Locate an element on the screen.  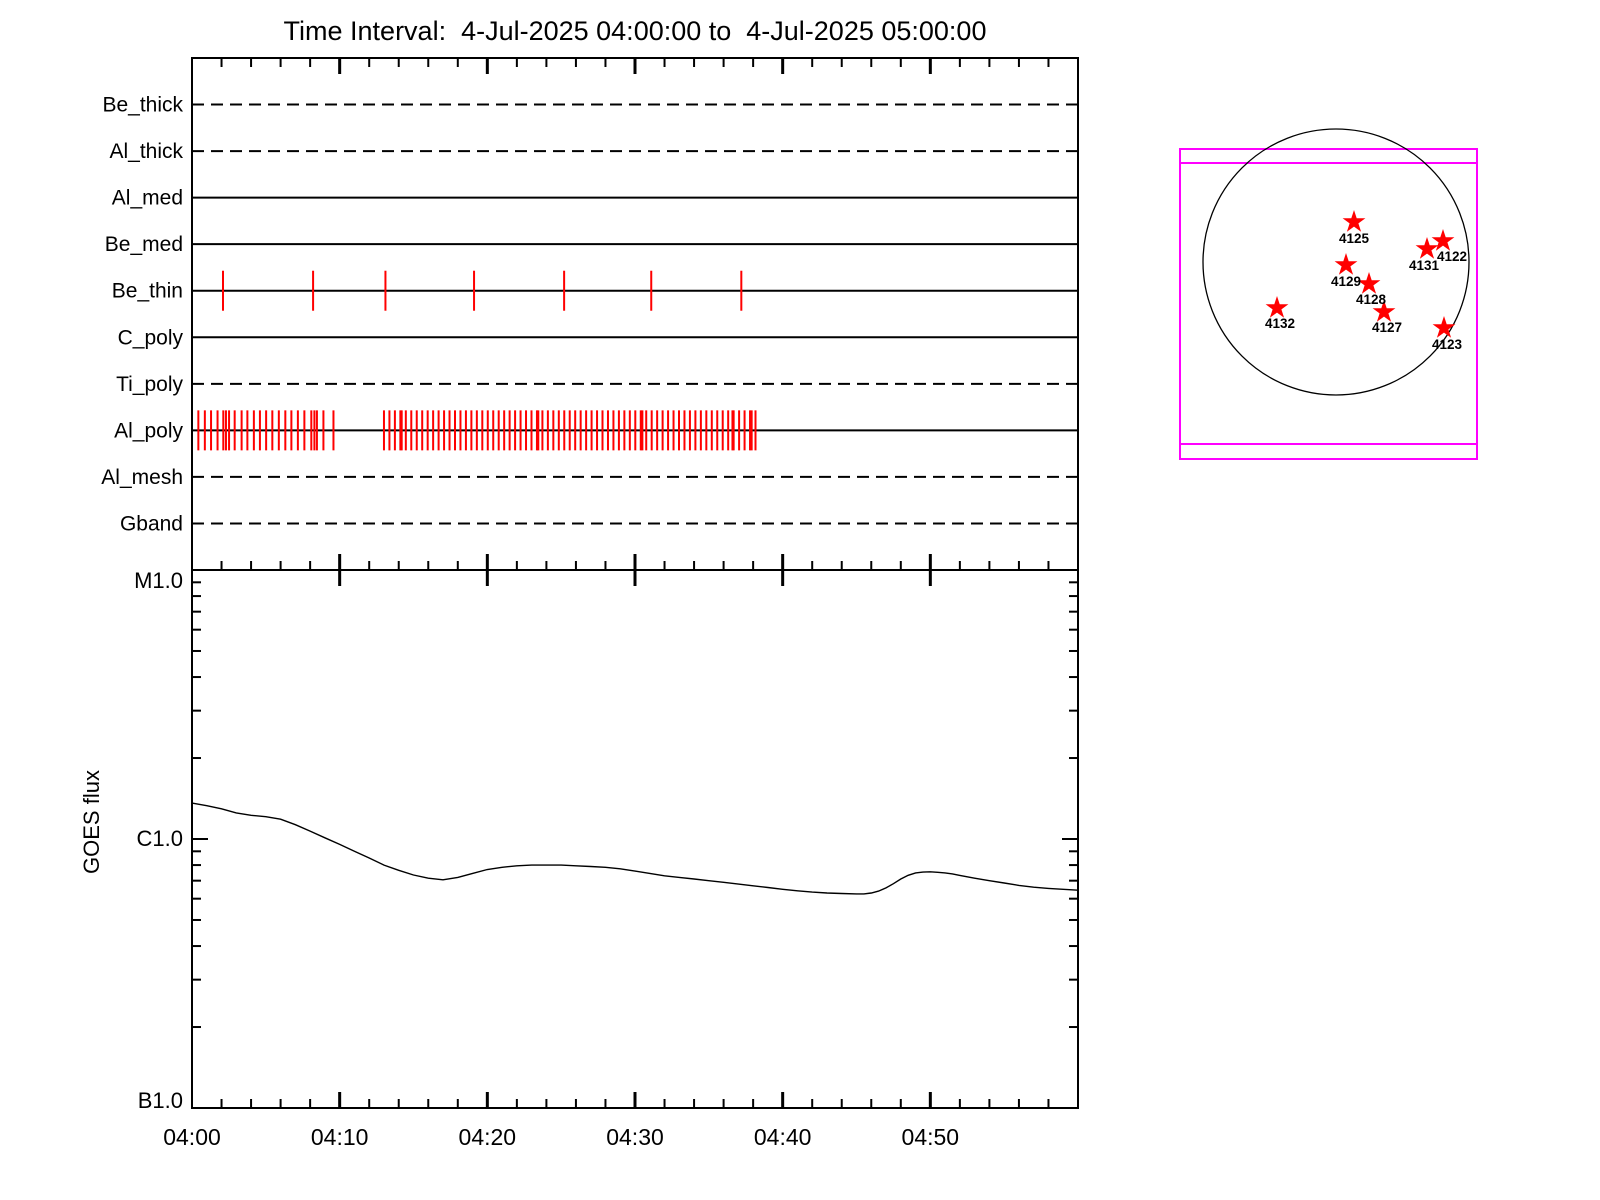
filter-channel-label: Ti_poly is located at coordinates (149, 384).